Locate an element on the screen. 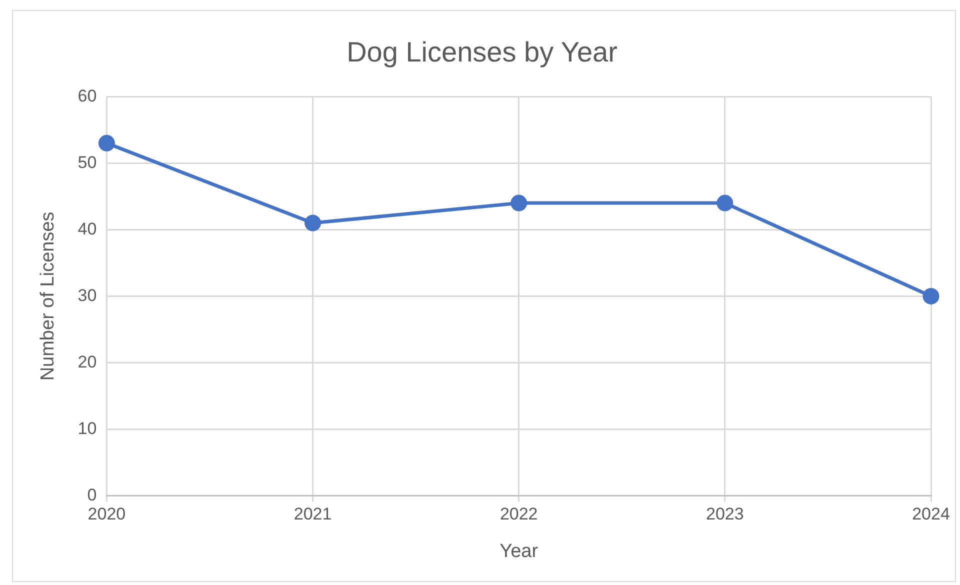  y-tick-label: 0 is located at coordinates (92, 494).